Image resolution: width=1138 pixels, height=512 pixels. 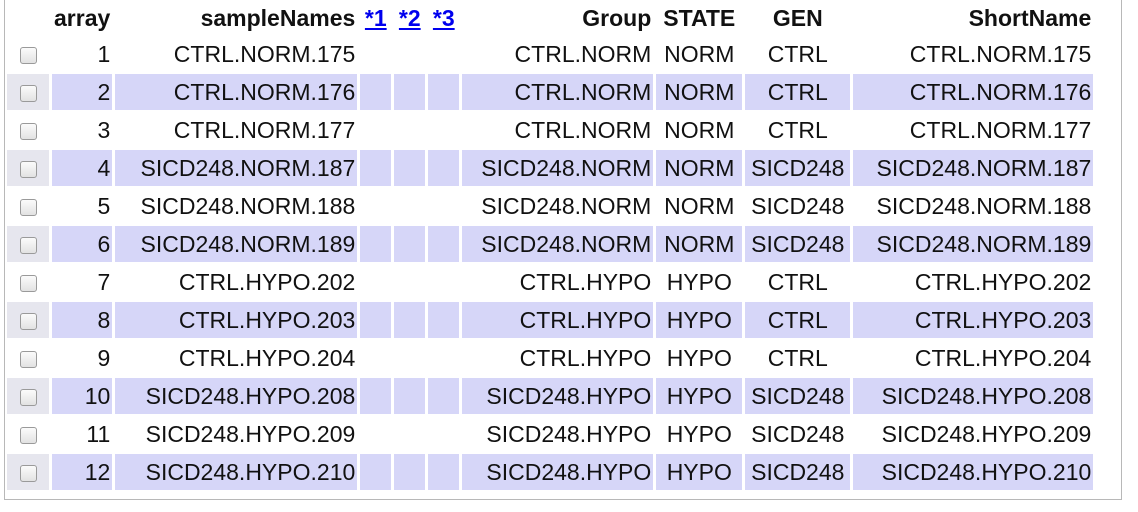 I want to click on short-name-cell: SICD248.HYPO.209, so click(x=986, y=433).